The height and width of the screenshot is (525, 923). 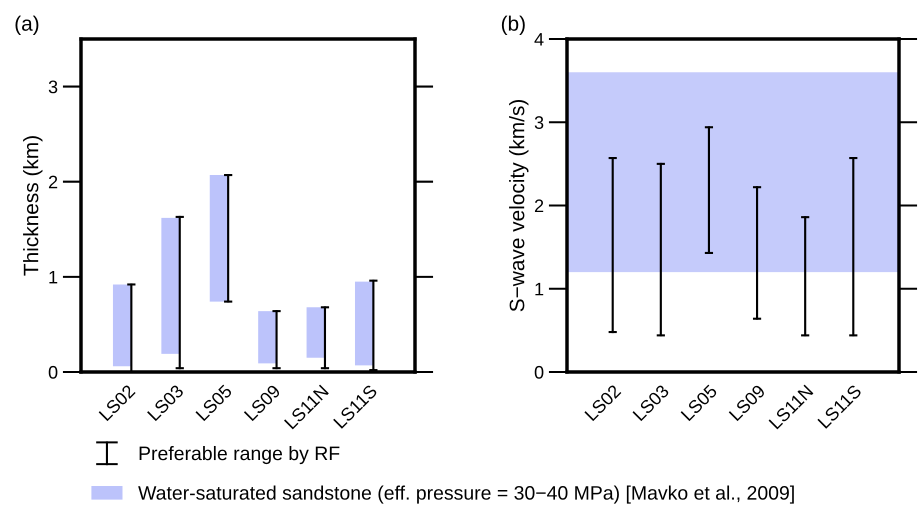 I want to click on legend-label: Preferable range by RF, so click(x=240, y=455).